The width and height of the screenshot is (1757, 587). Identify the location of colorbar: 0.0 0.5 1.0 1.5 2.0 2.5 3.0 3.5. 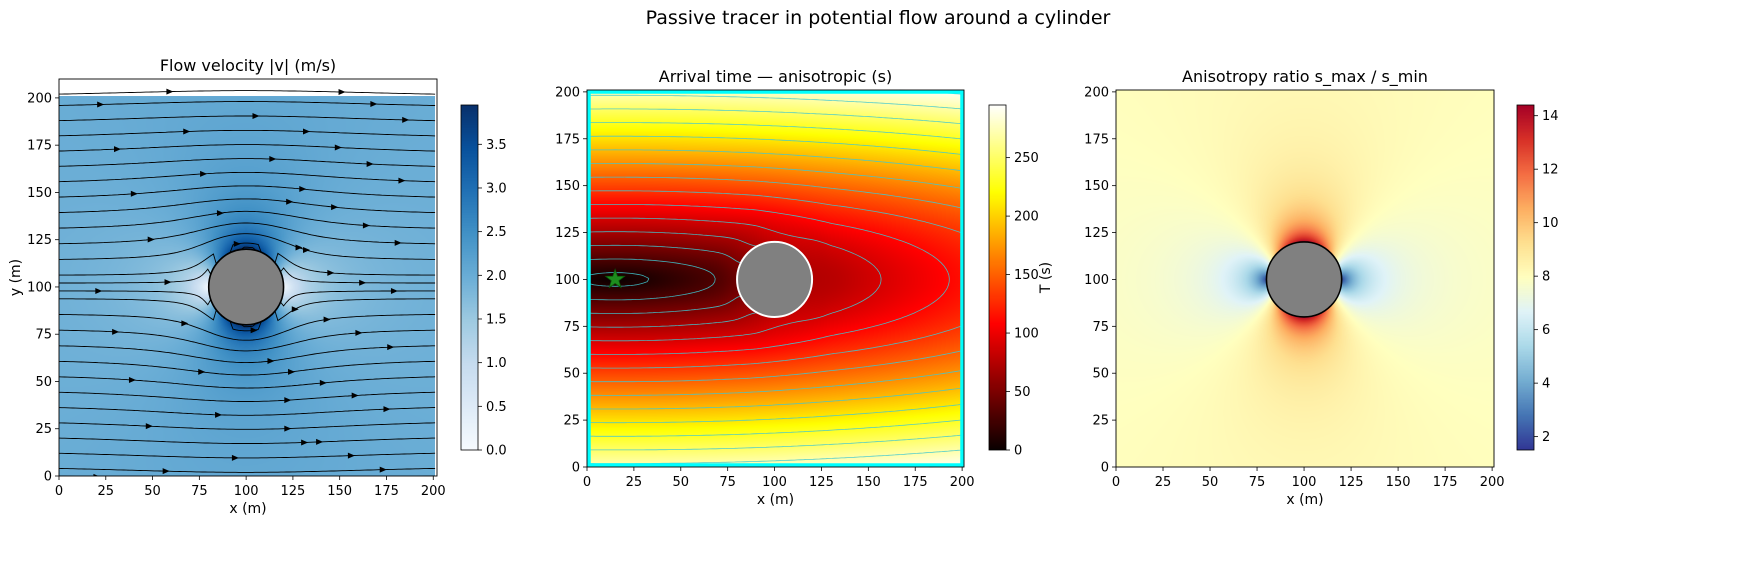
(483, 281).